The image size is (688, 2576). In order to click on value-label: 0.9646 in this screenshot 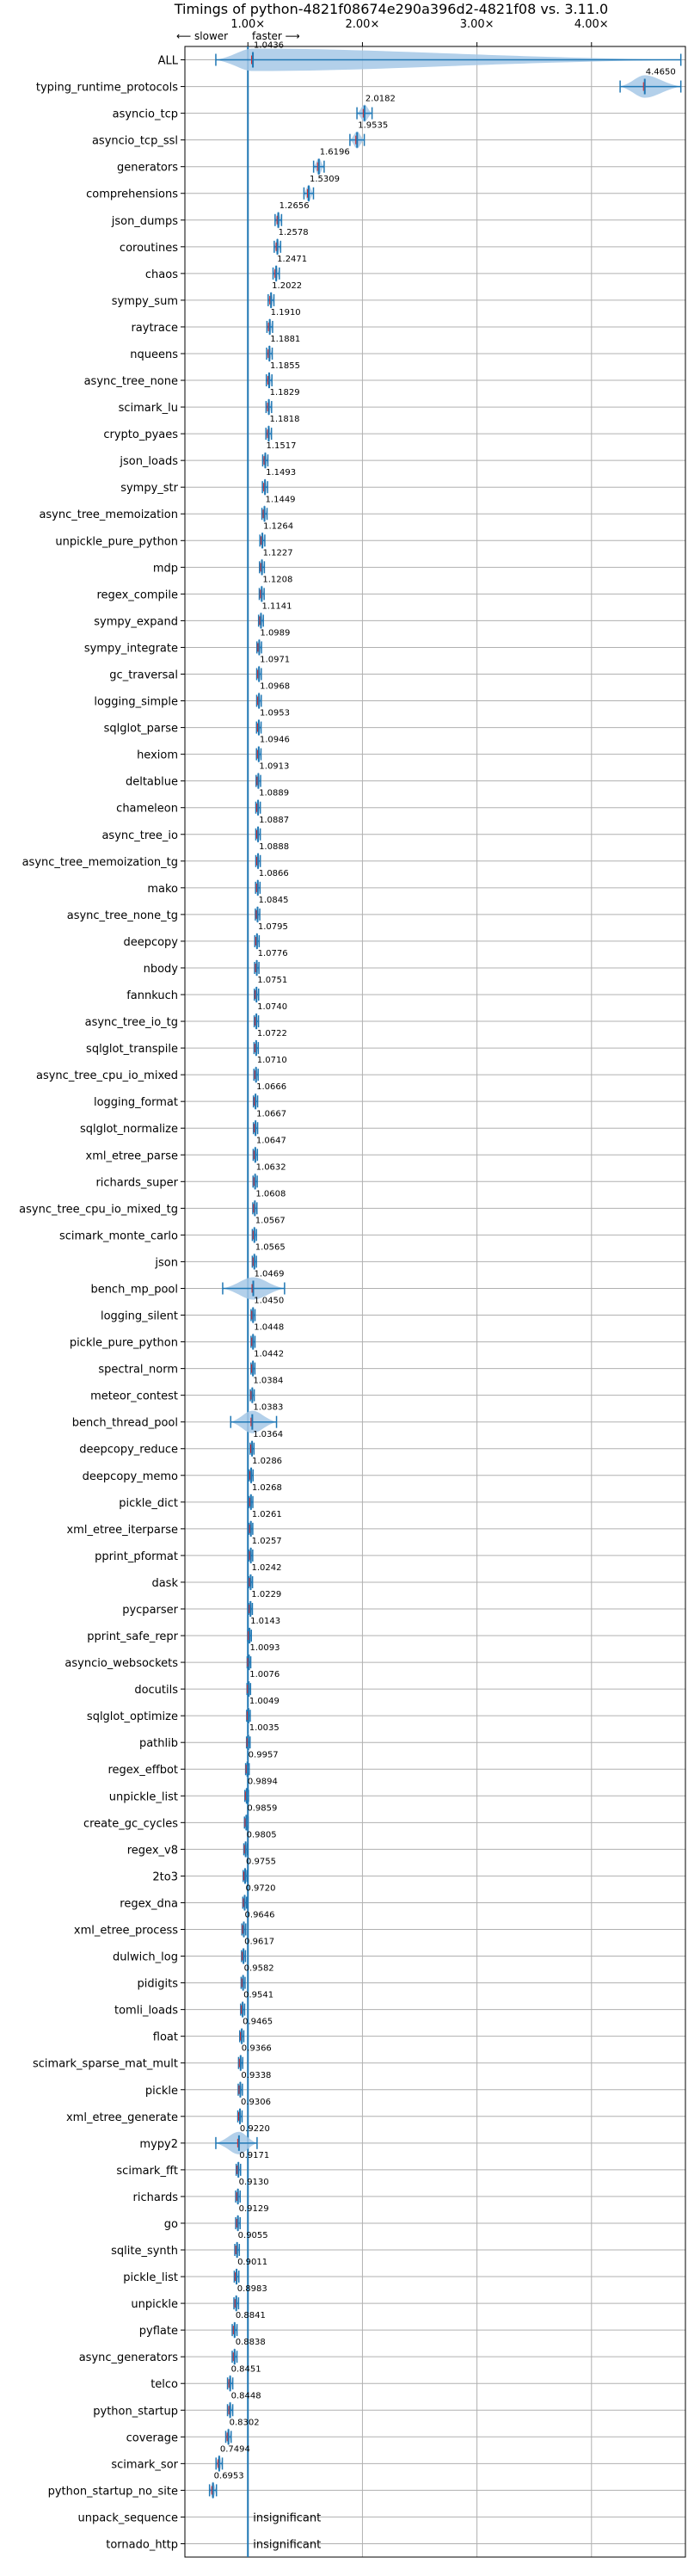, I will do `click(260, 1916)`.